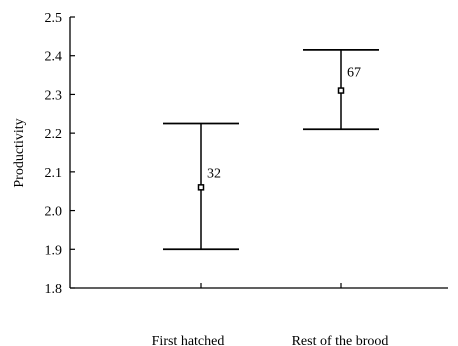  Describe the element at coordinates (354, 73) in the screenshot. I see `sample-size-label: 67` at that location.